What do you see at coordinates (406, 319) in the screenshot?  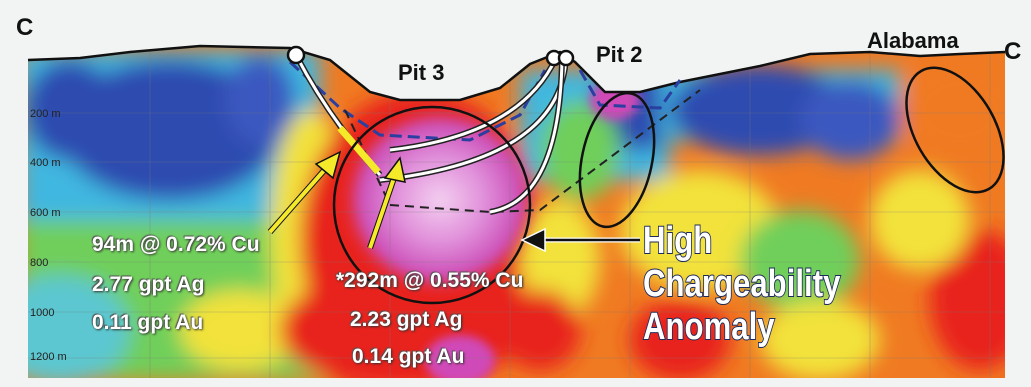 I see `hole2-silver-grade: 2.23 gpt Ag` at bounding box center [406, 319].